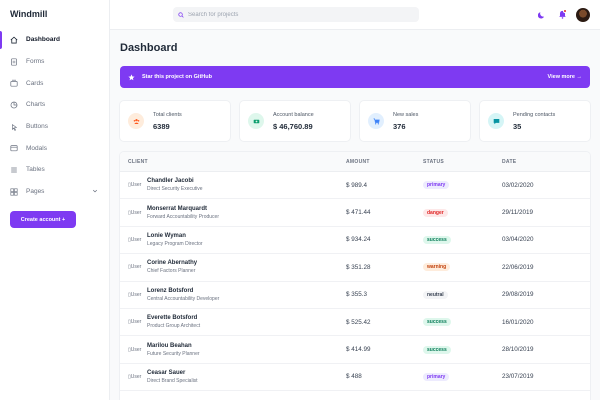 The image size is (600, 400). Describe the element at coordinates (14, 83) in the screenshot. I see `cards-icon` at that location.